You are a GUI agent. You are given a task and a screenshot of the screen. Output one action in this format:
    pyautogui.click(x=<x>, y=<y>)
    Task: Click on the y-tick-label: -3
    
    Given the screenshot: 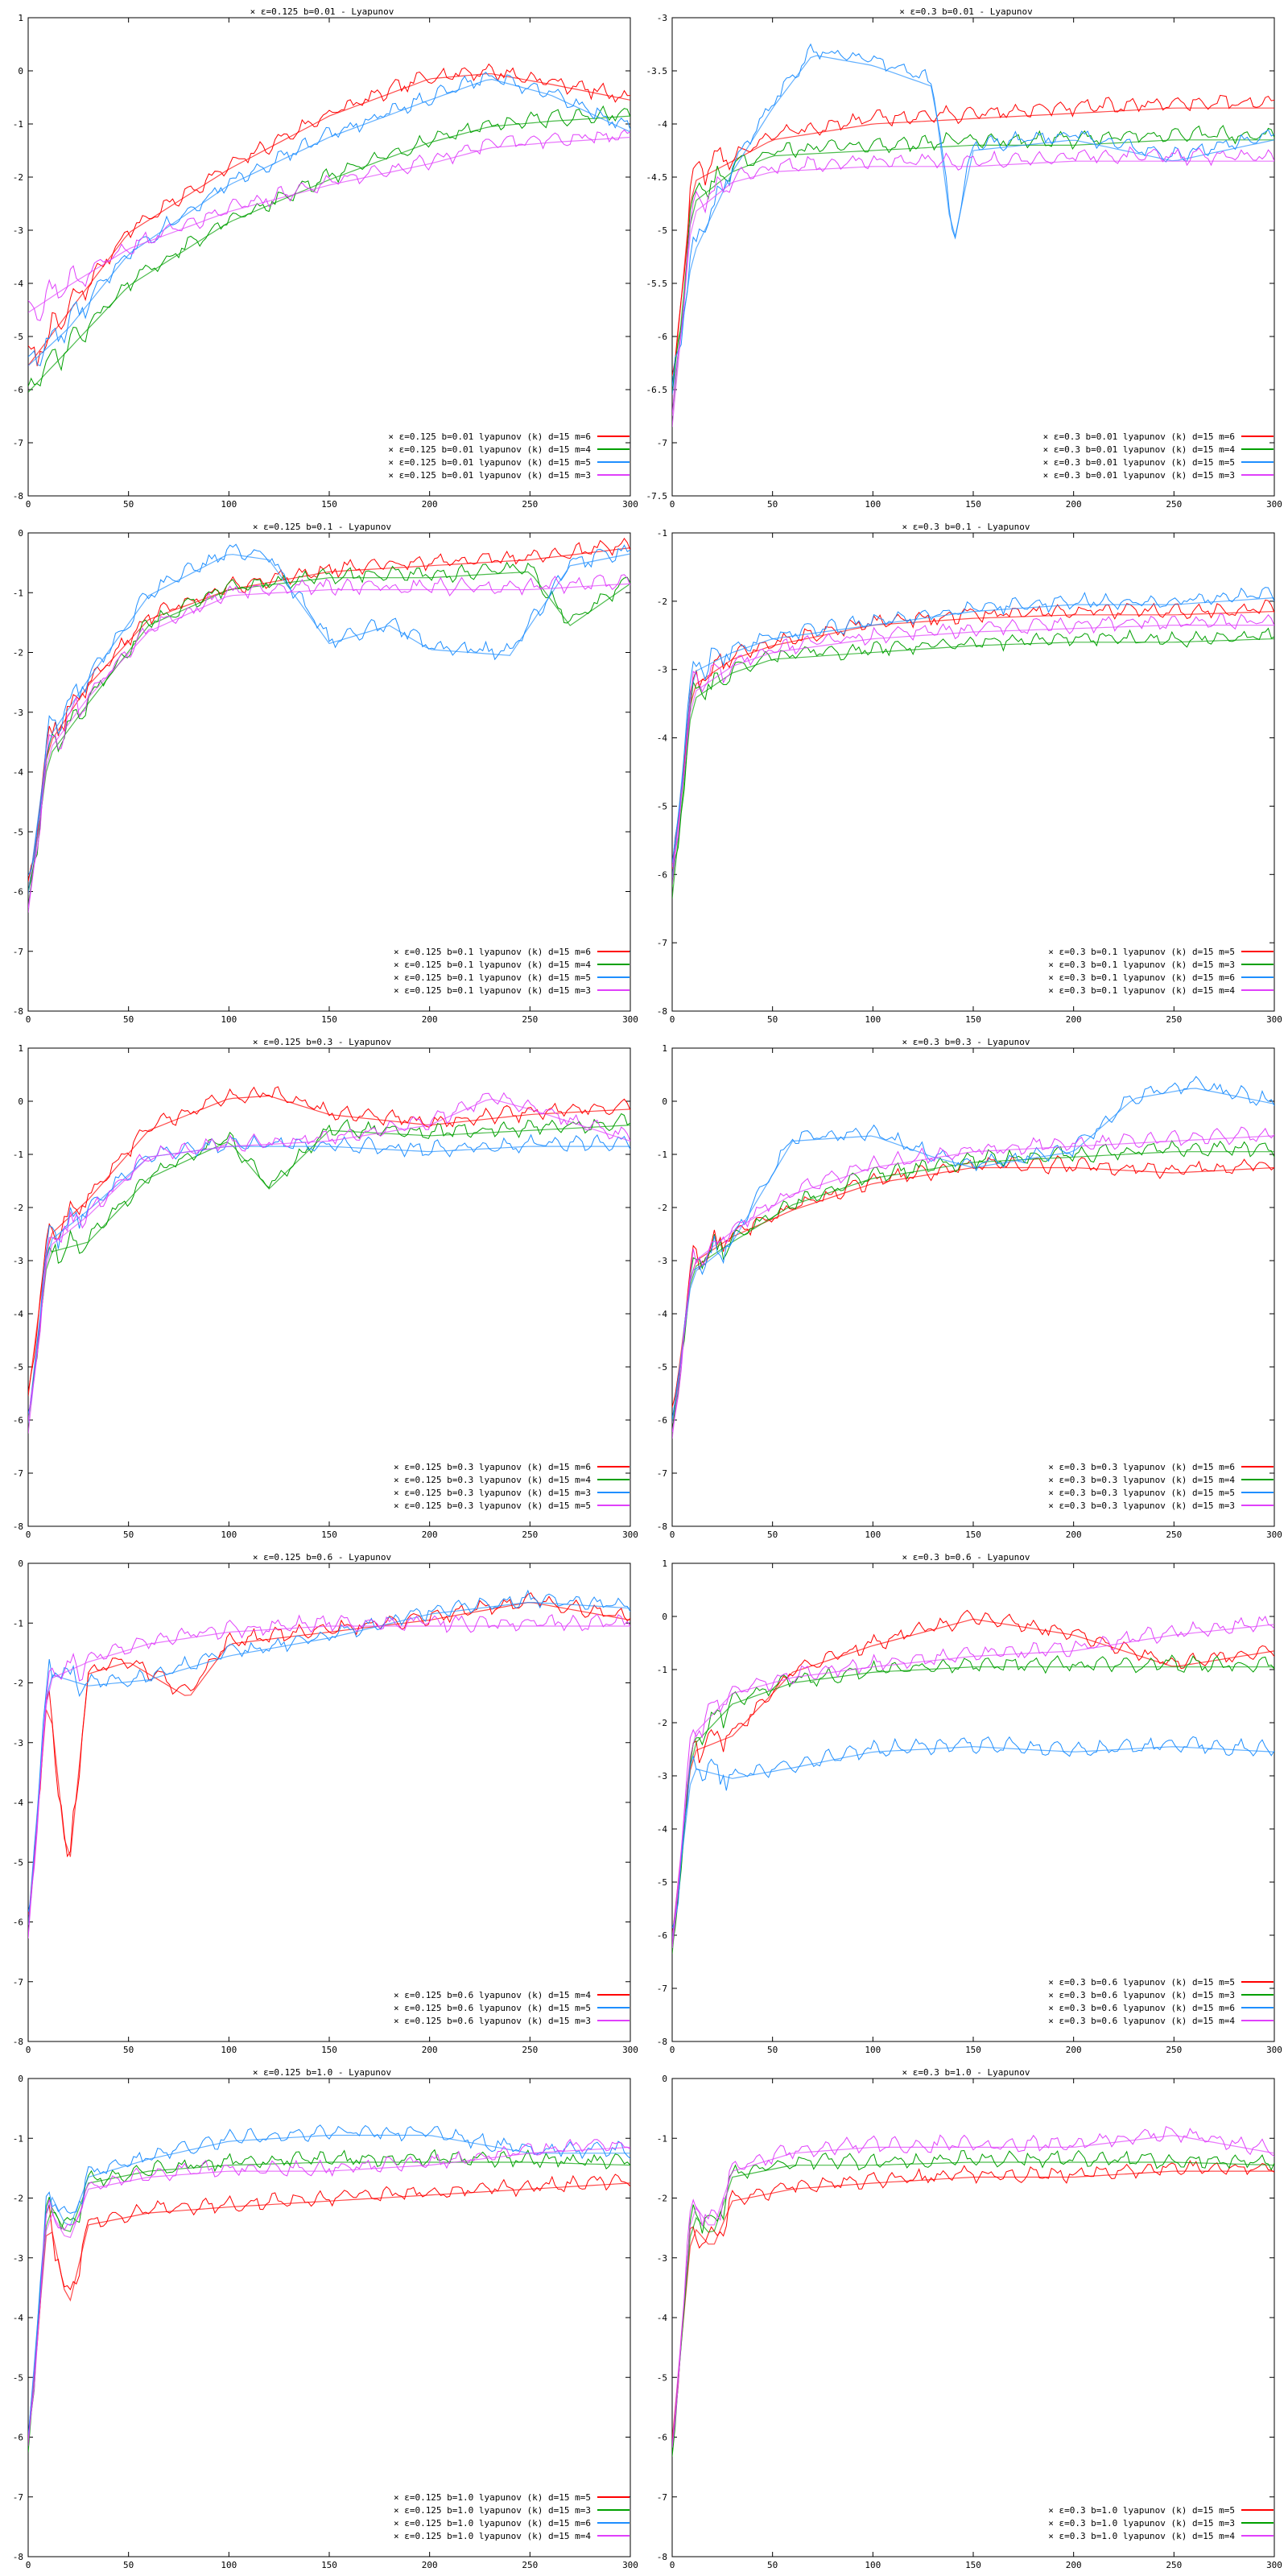 What is the action you would take?
    pyautogui.click(x=662, y=18)
    